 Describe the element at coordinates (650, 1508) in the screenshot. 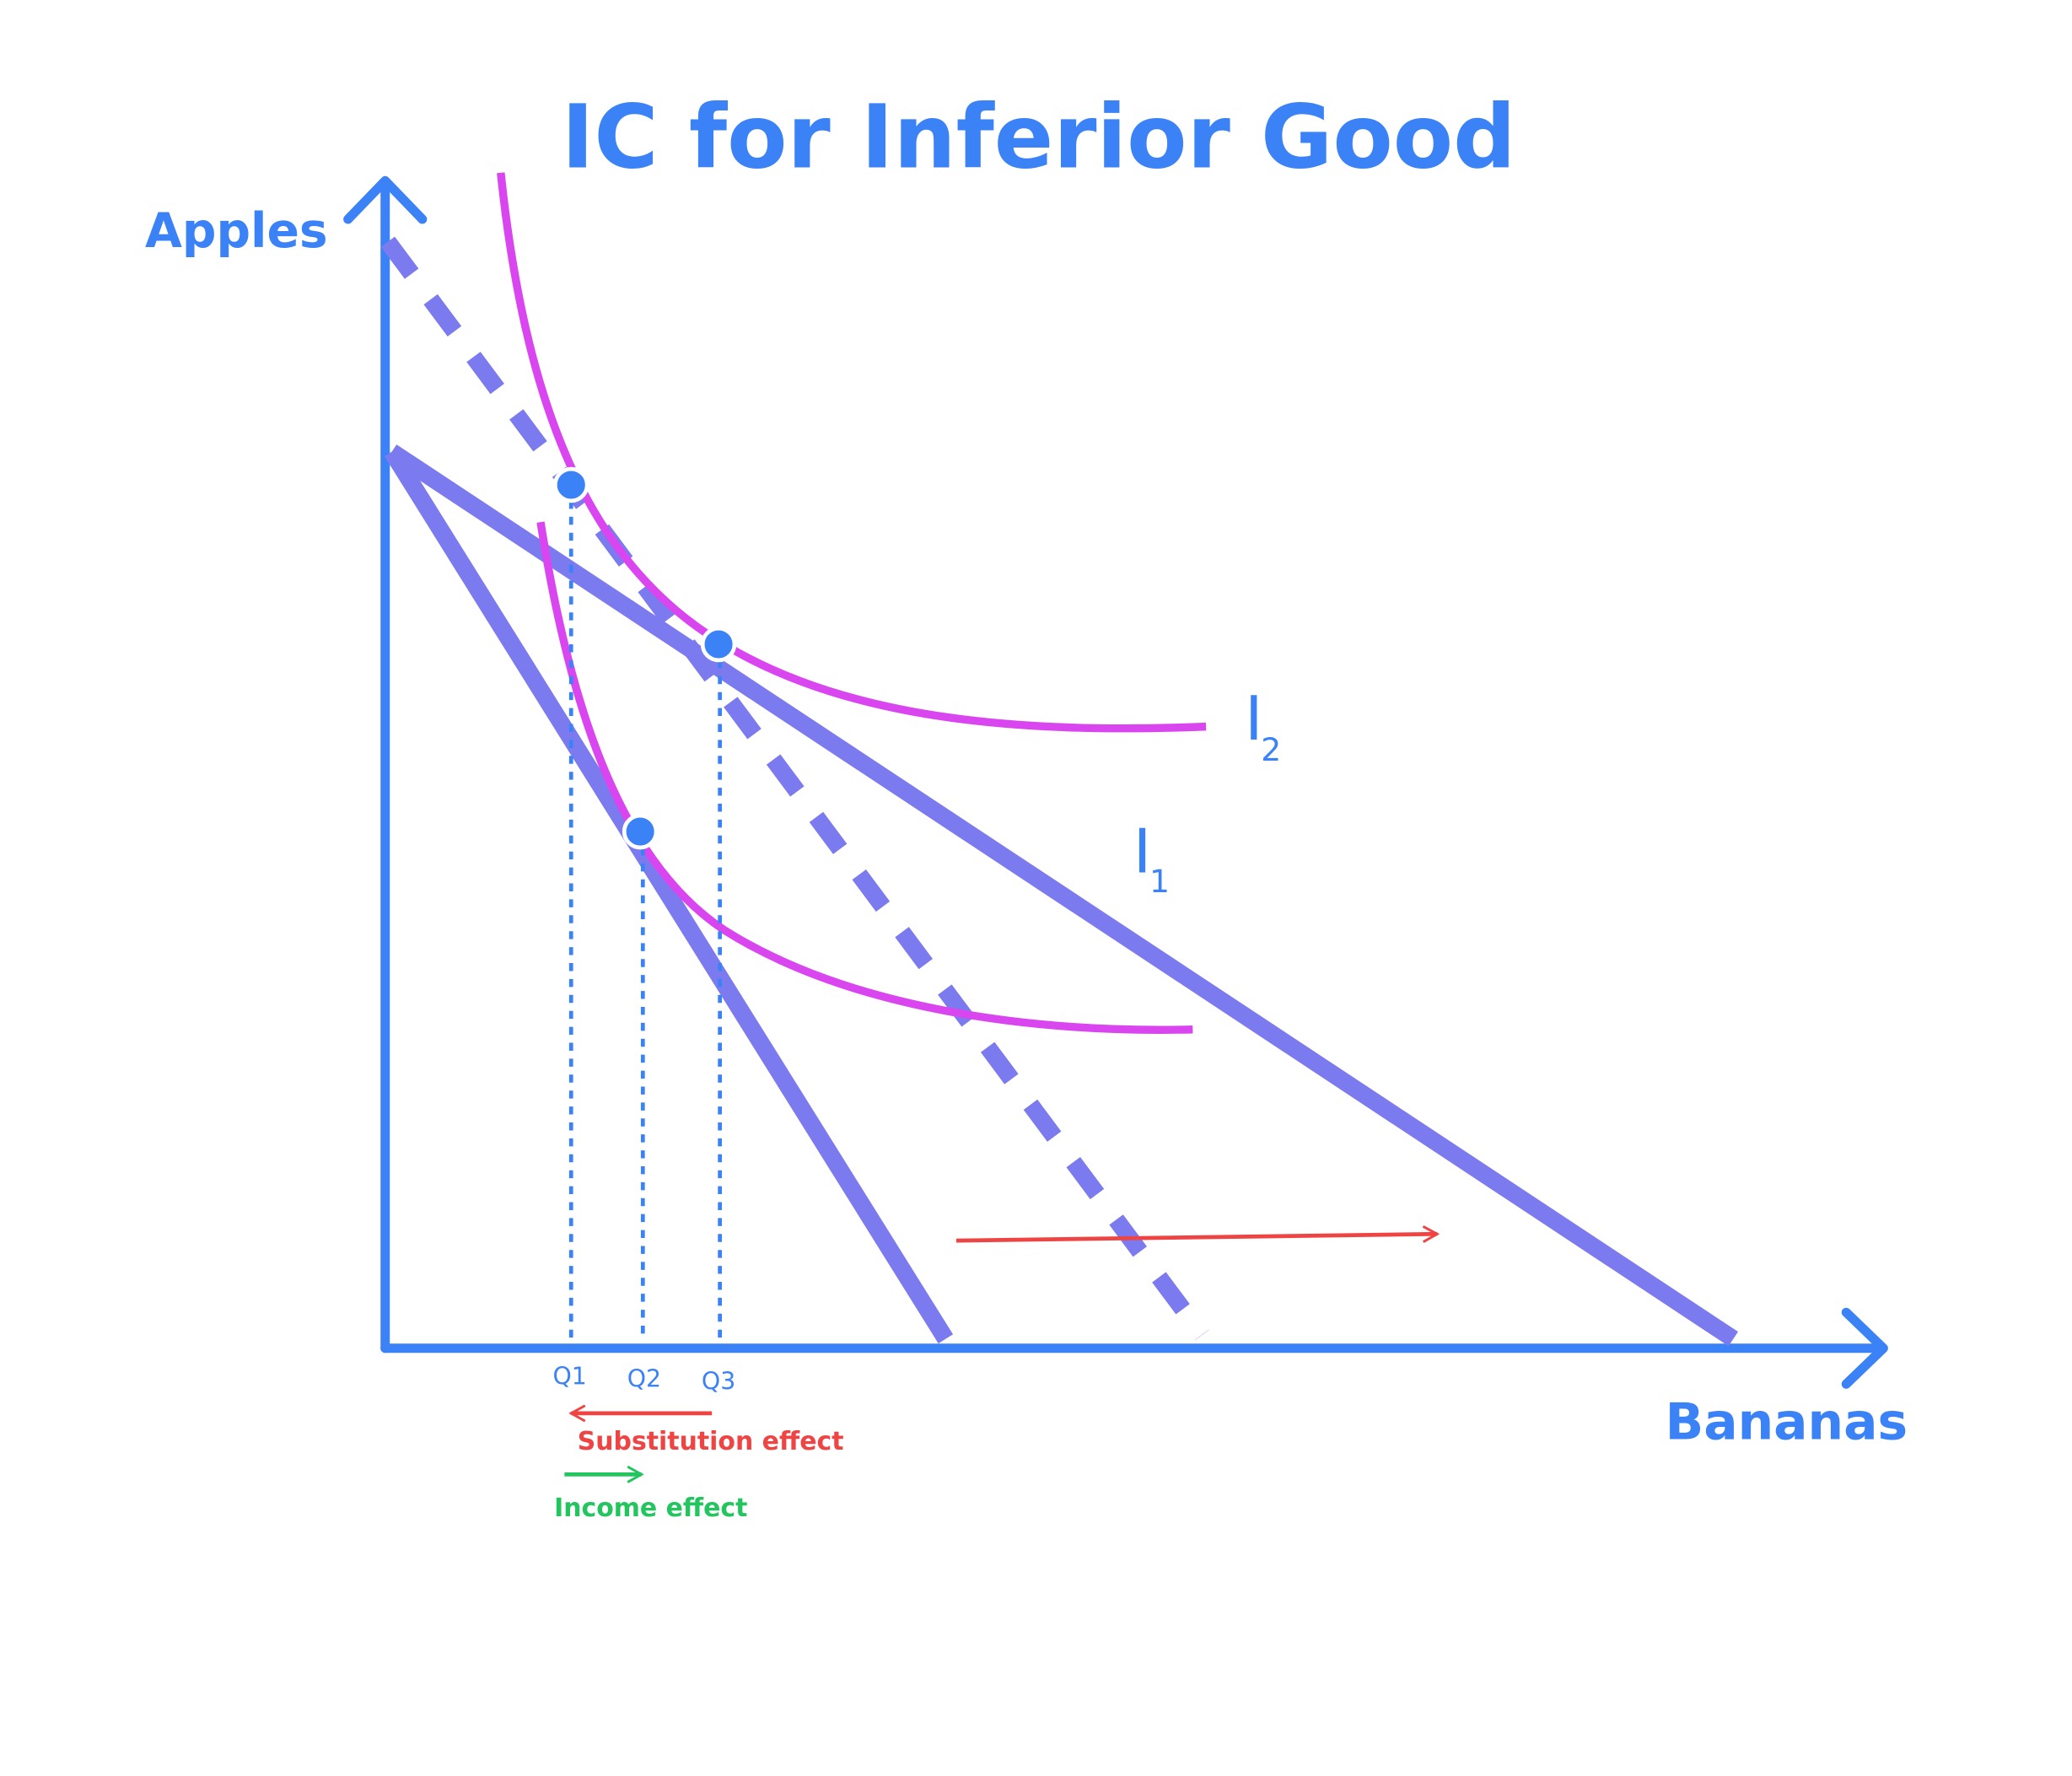

I see `income-label: Income effect` at that location.